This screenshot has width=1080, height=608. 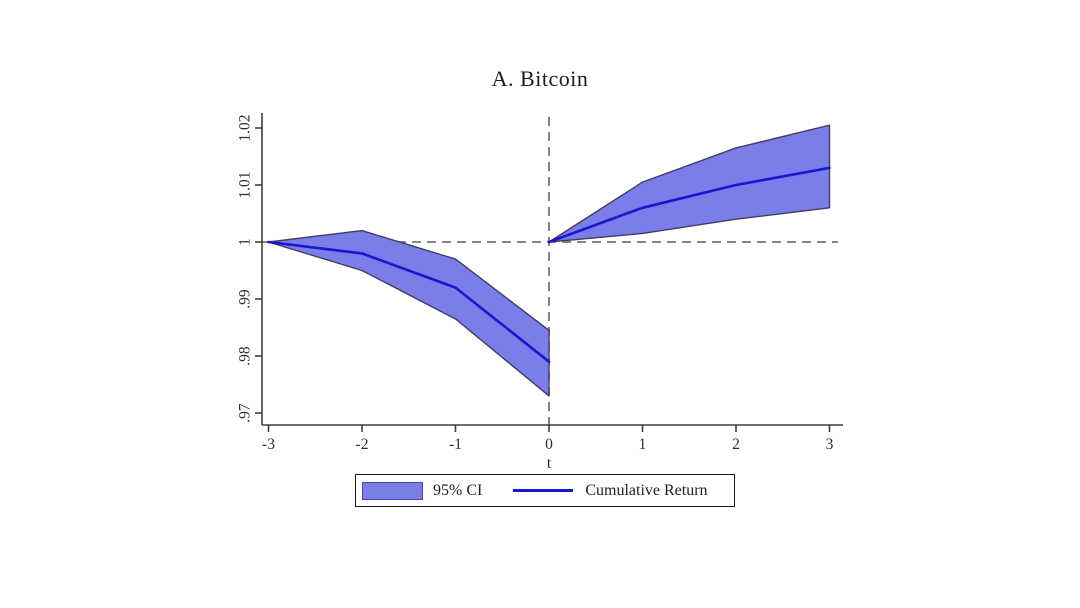 What do you see at coordinates (455, 444) in the screenshot?
I see `x-tick-label: -1` at bounding box center [455, 444].